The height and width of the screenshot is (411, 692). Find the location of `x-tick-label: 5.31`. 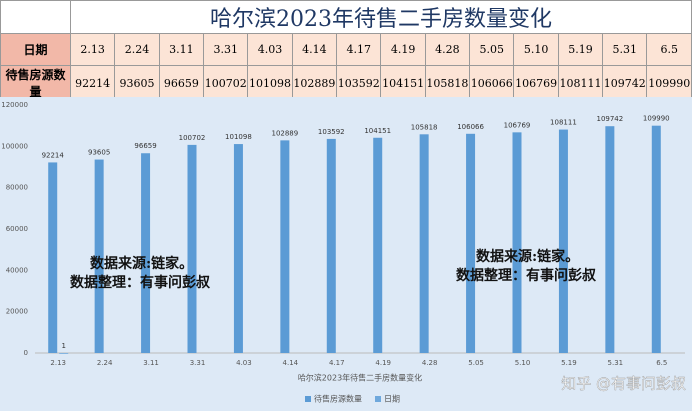

x-tick-label: 5.31 is located at coordinates (616, 363).